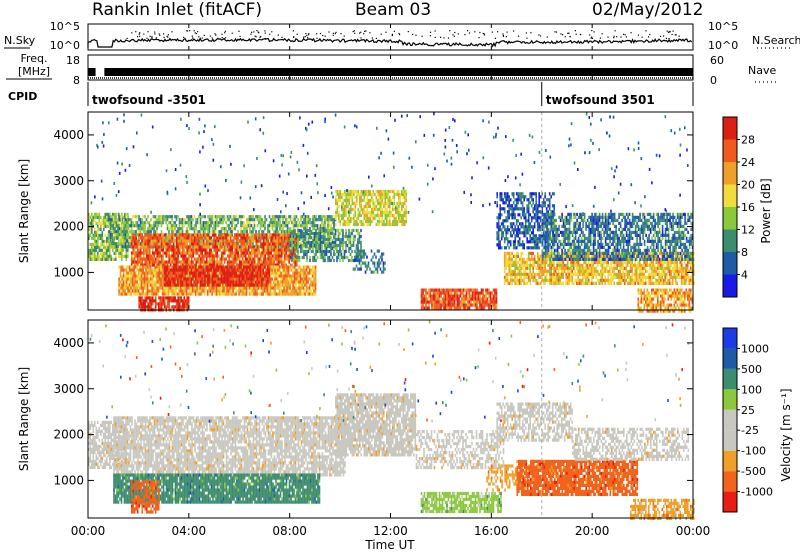  I want to click on date-title: 02/May/2012, so click(648, 10).